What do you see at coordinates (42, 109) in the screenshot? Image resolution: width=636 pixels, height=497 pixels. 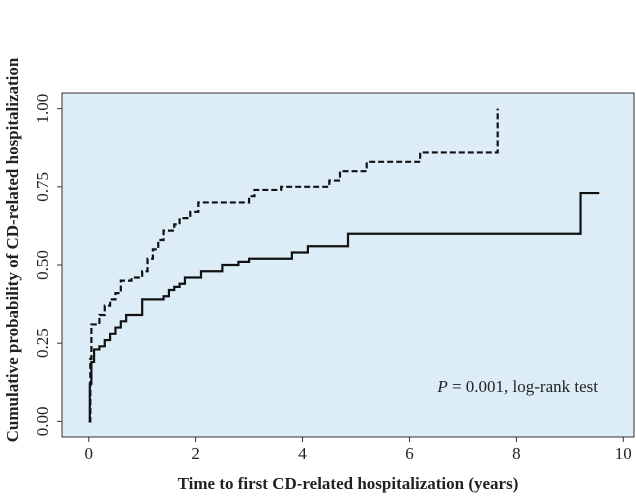 I see `y-tick-label: 1.00` at bounding box center [42, 109].